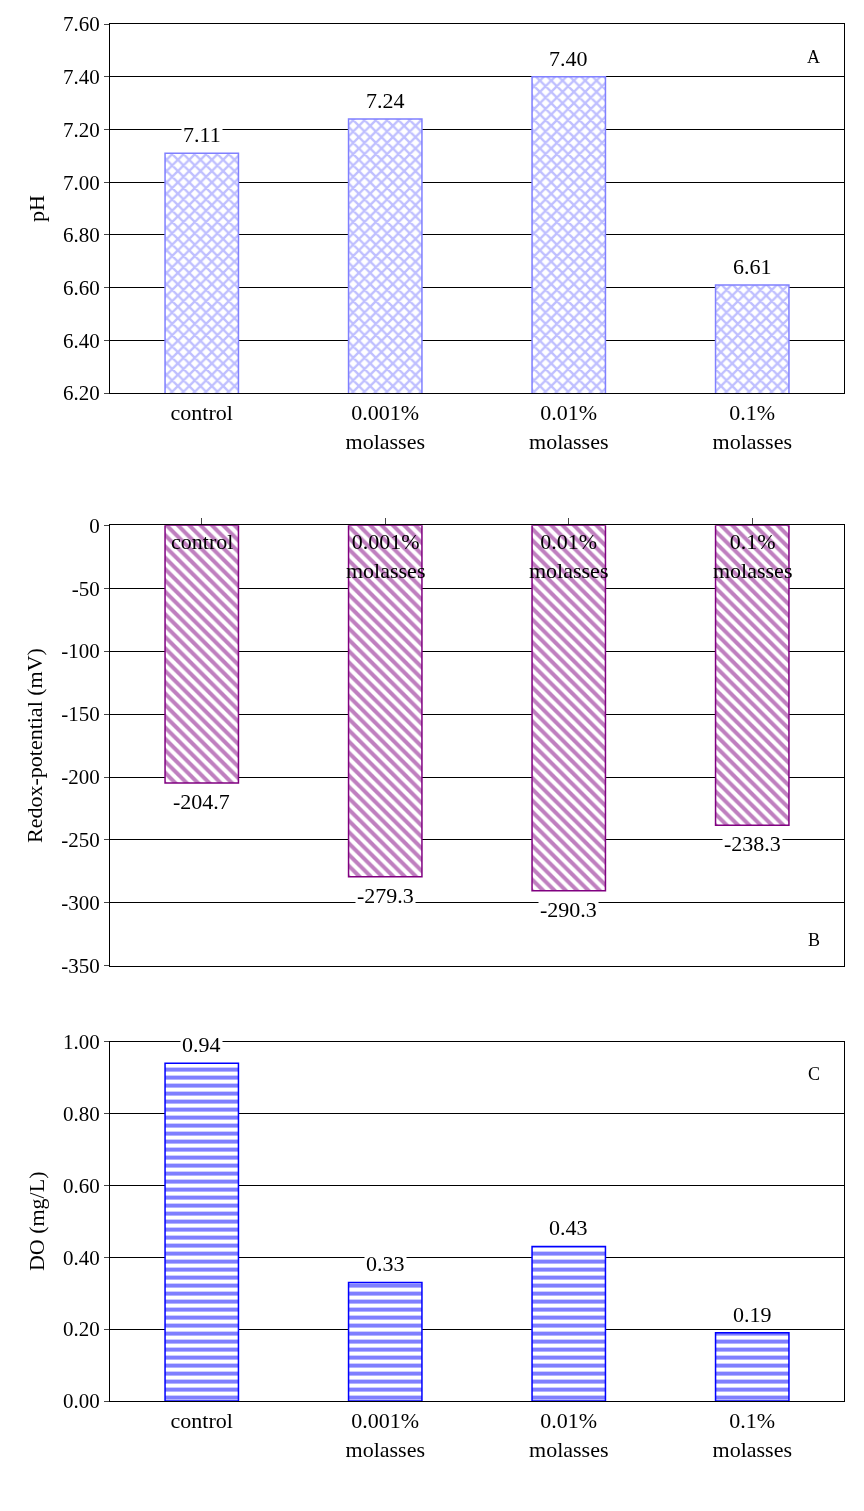  I want to click on y-tick-label: -250, so click(80, 840).